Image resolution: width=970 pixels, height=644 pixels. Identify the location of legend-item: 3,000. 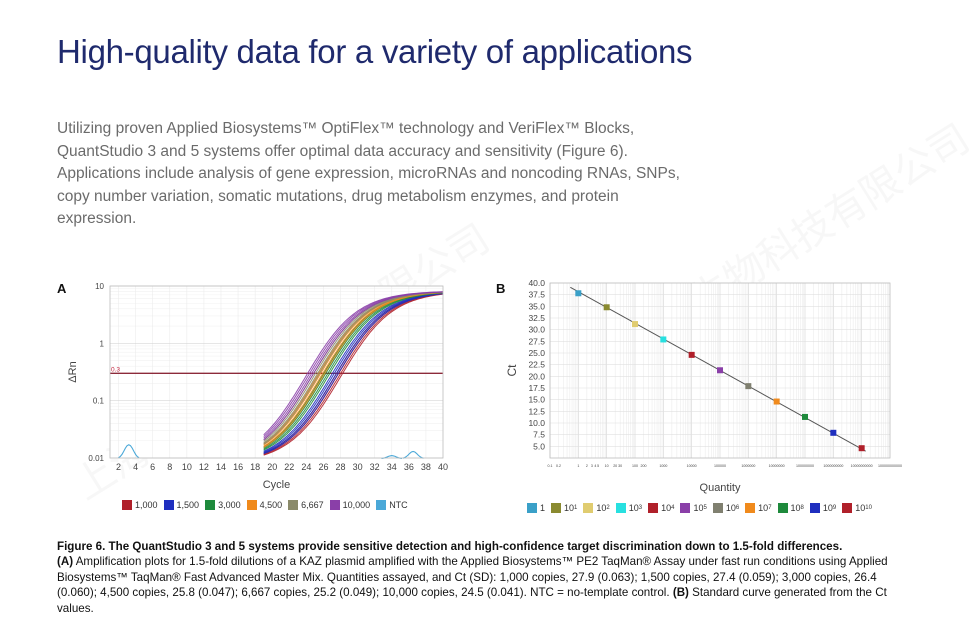
(223, 505).